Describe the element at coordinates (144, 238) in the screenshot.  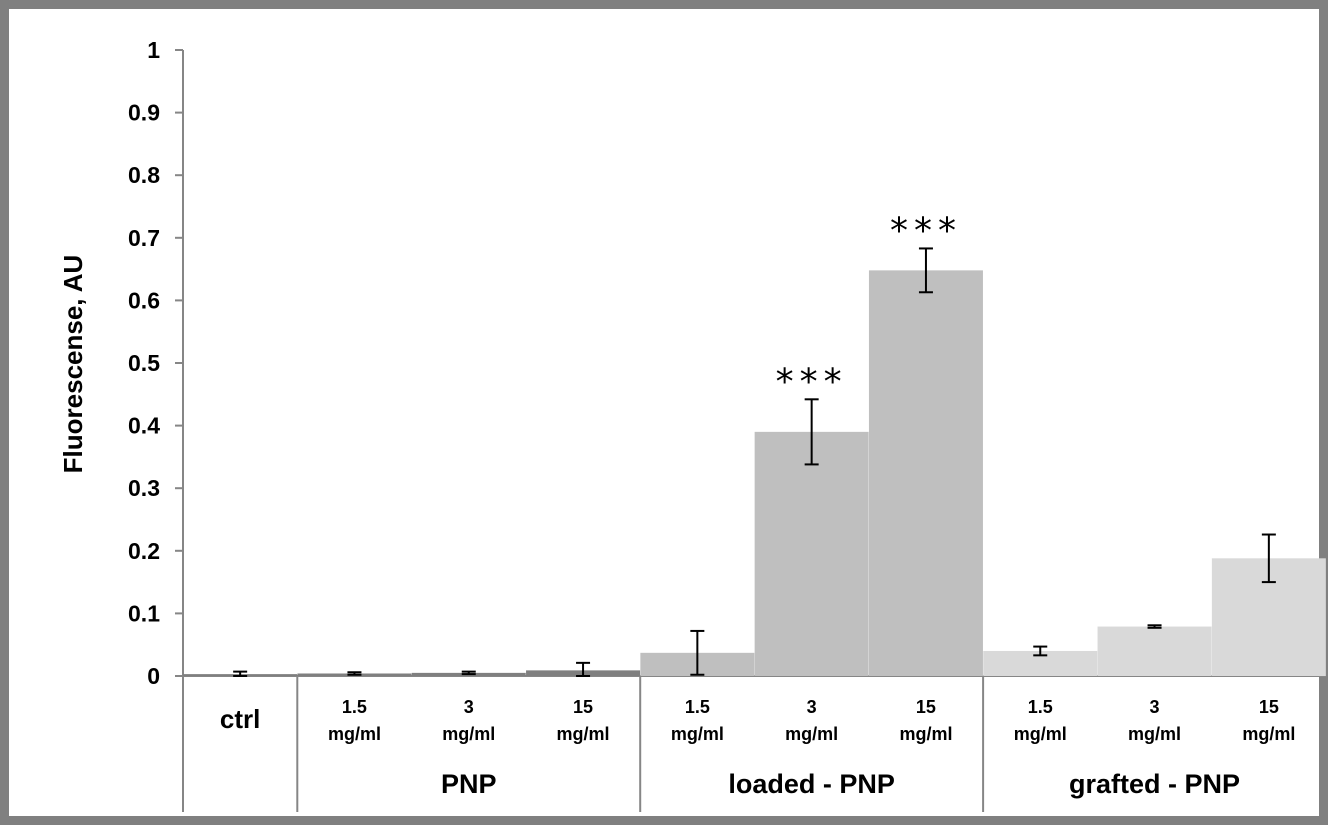
I see `y-tick-label: 0.7` at that location.